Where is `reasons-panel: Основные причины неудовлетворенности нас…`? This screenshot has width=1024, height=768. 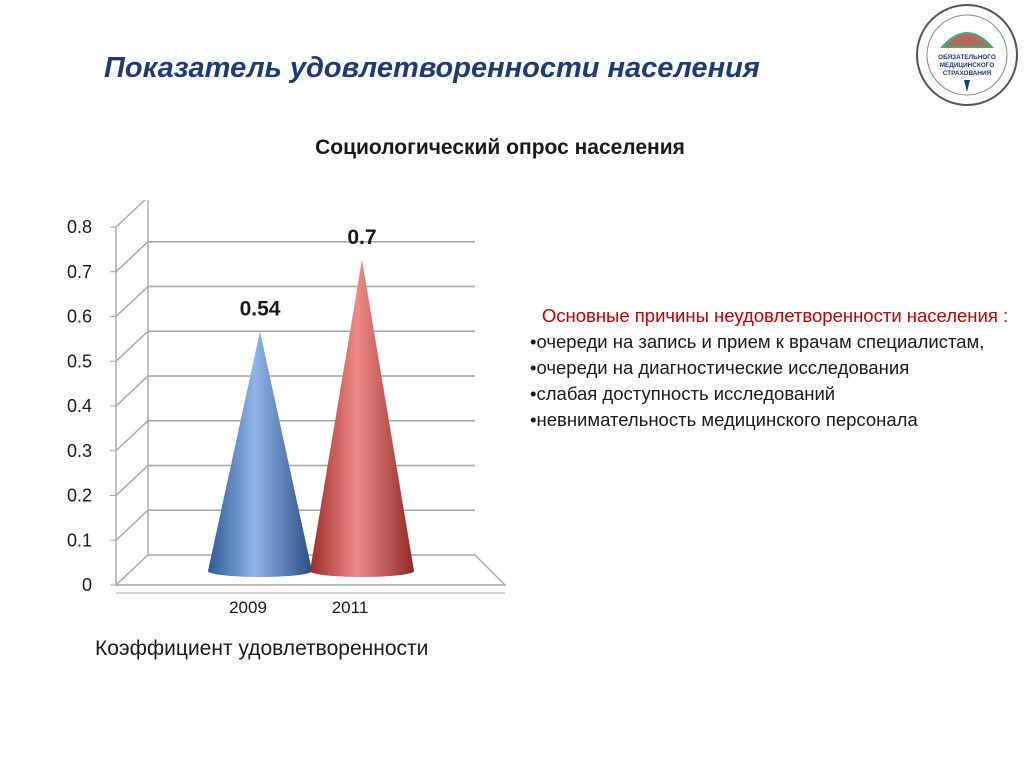 reasons-panel: Основные причины неудовлетворенности нас… is located at coordinates (775, 368).